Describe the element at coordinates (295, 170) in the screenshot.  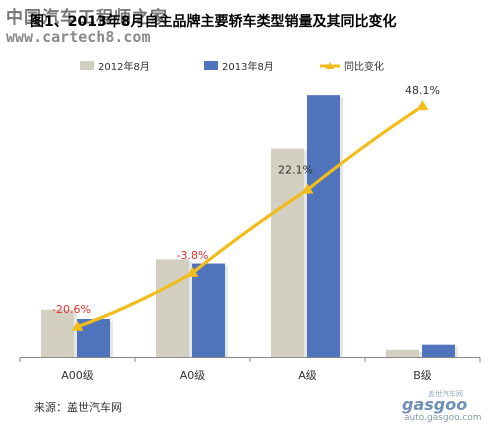
I see `yoy-data-label-3: 22.1%` at that location.